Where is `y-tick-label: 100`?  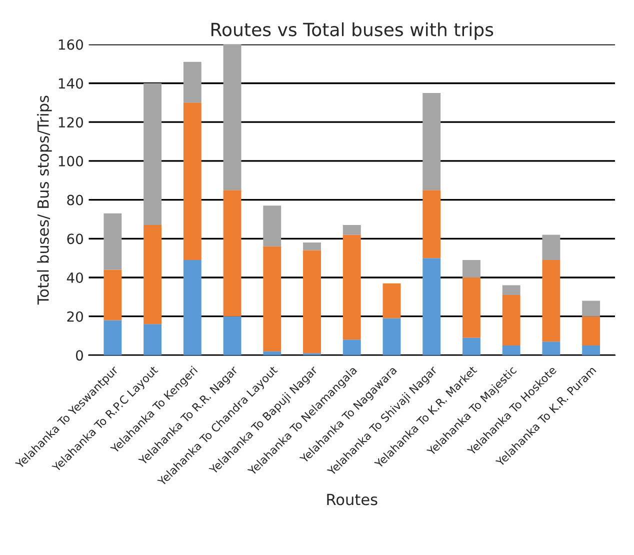
y-tick-label: 100 is located at coordinates (70, 161).